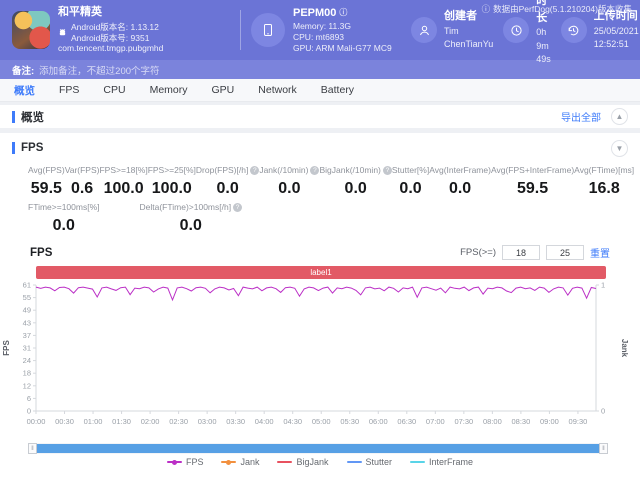 This screenshot has width=640, height=484. What do you see at coordinates (24, 90) in the screenshot?
I see `tab-概览: 概览` at bounding box center [24, 90].